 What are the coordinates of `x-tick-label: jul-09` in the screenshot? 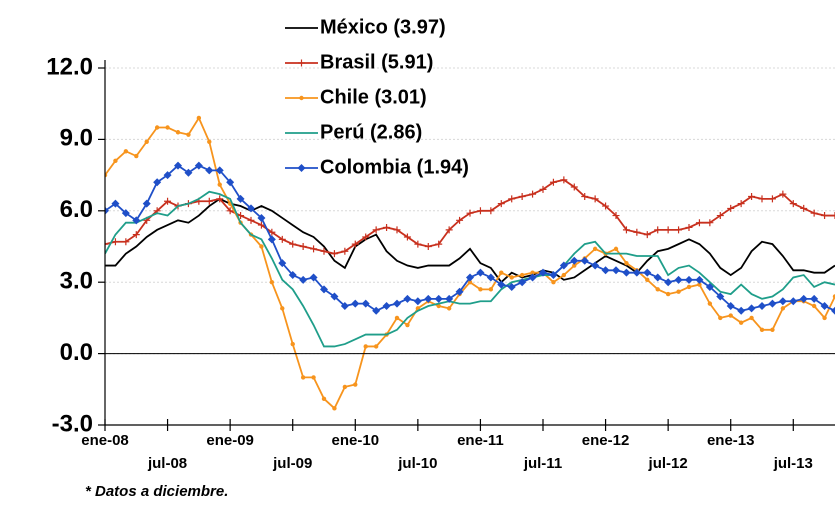 It's located at (292, 463).